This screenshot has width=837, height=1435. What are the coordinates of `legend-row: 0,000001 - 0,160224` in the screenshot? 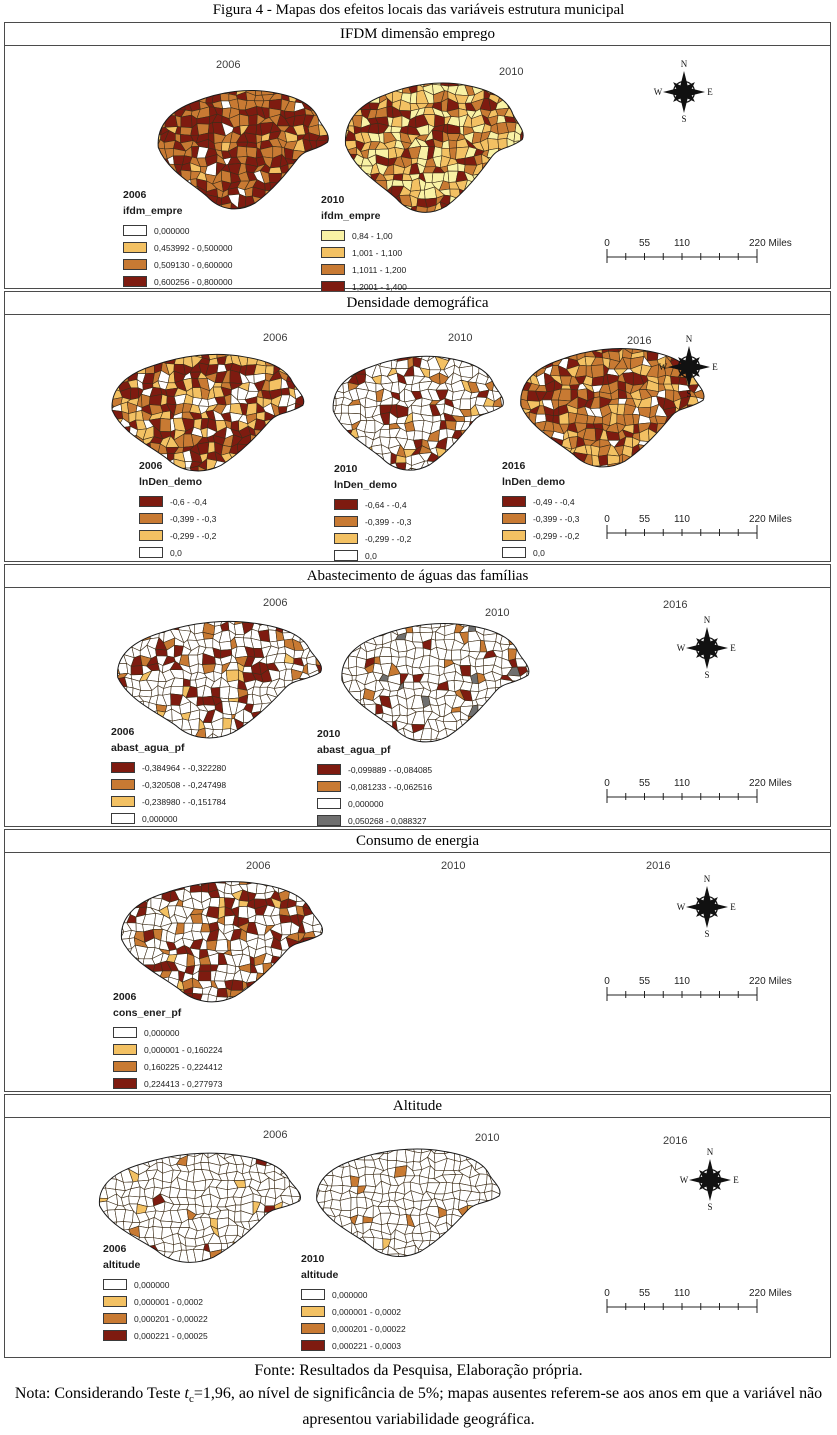 It's located at (167, 1049).